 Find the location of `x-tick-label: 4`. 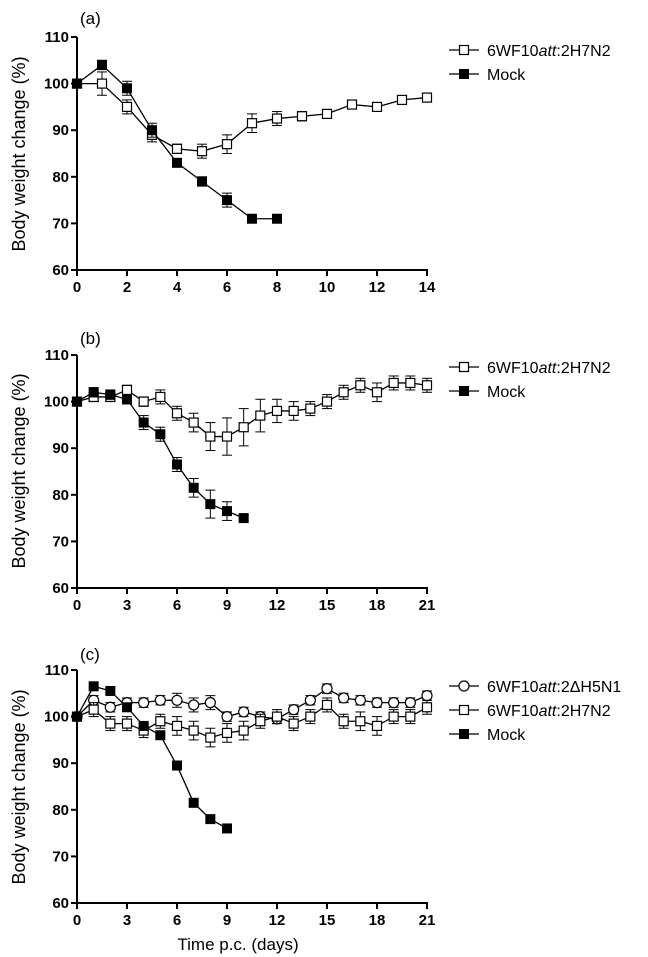

x-tick-label: 4 is located at coordinates (177, 287).